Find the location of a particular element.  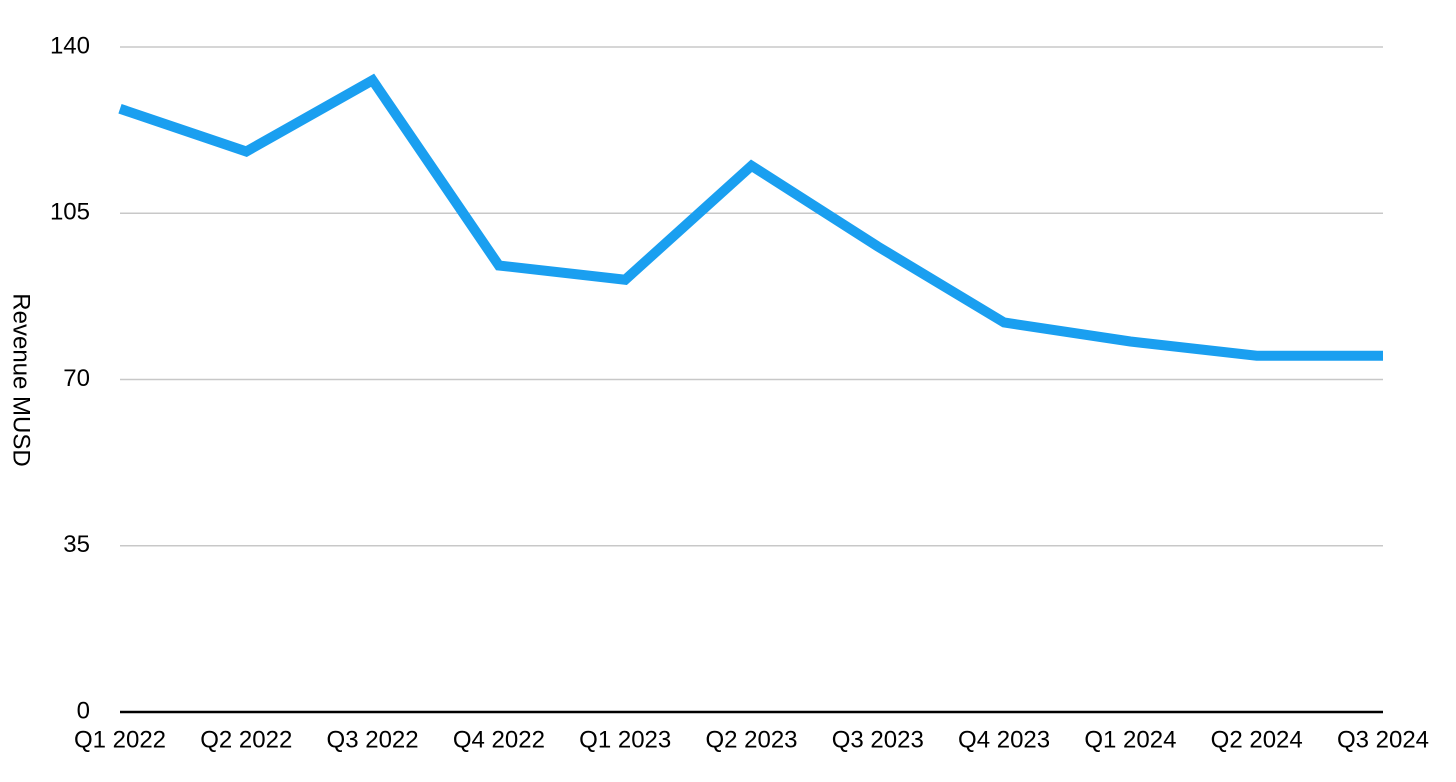

x-tick-label: Q2 2023 is located at coordinates (751, 739).